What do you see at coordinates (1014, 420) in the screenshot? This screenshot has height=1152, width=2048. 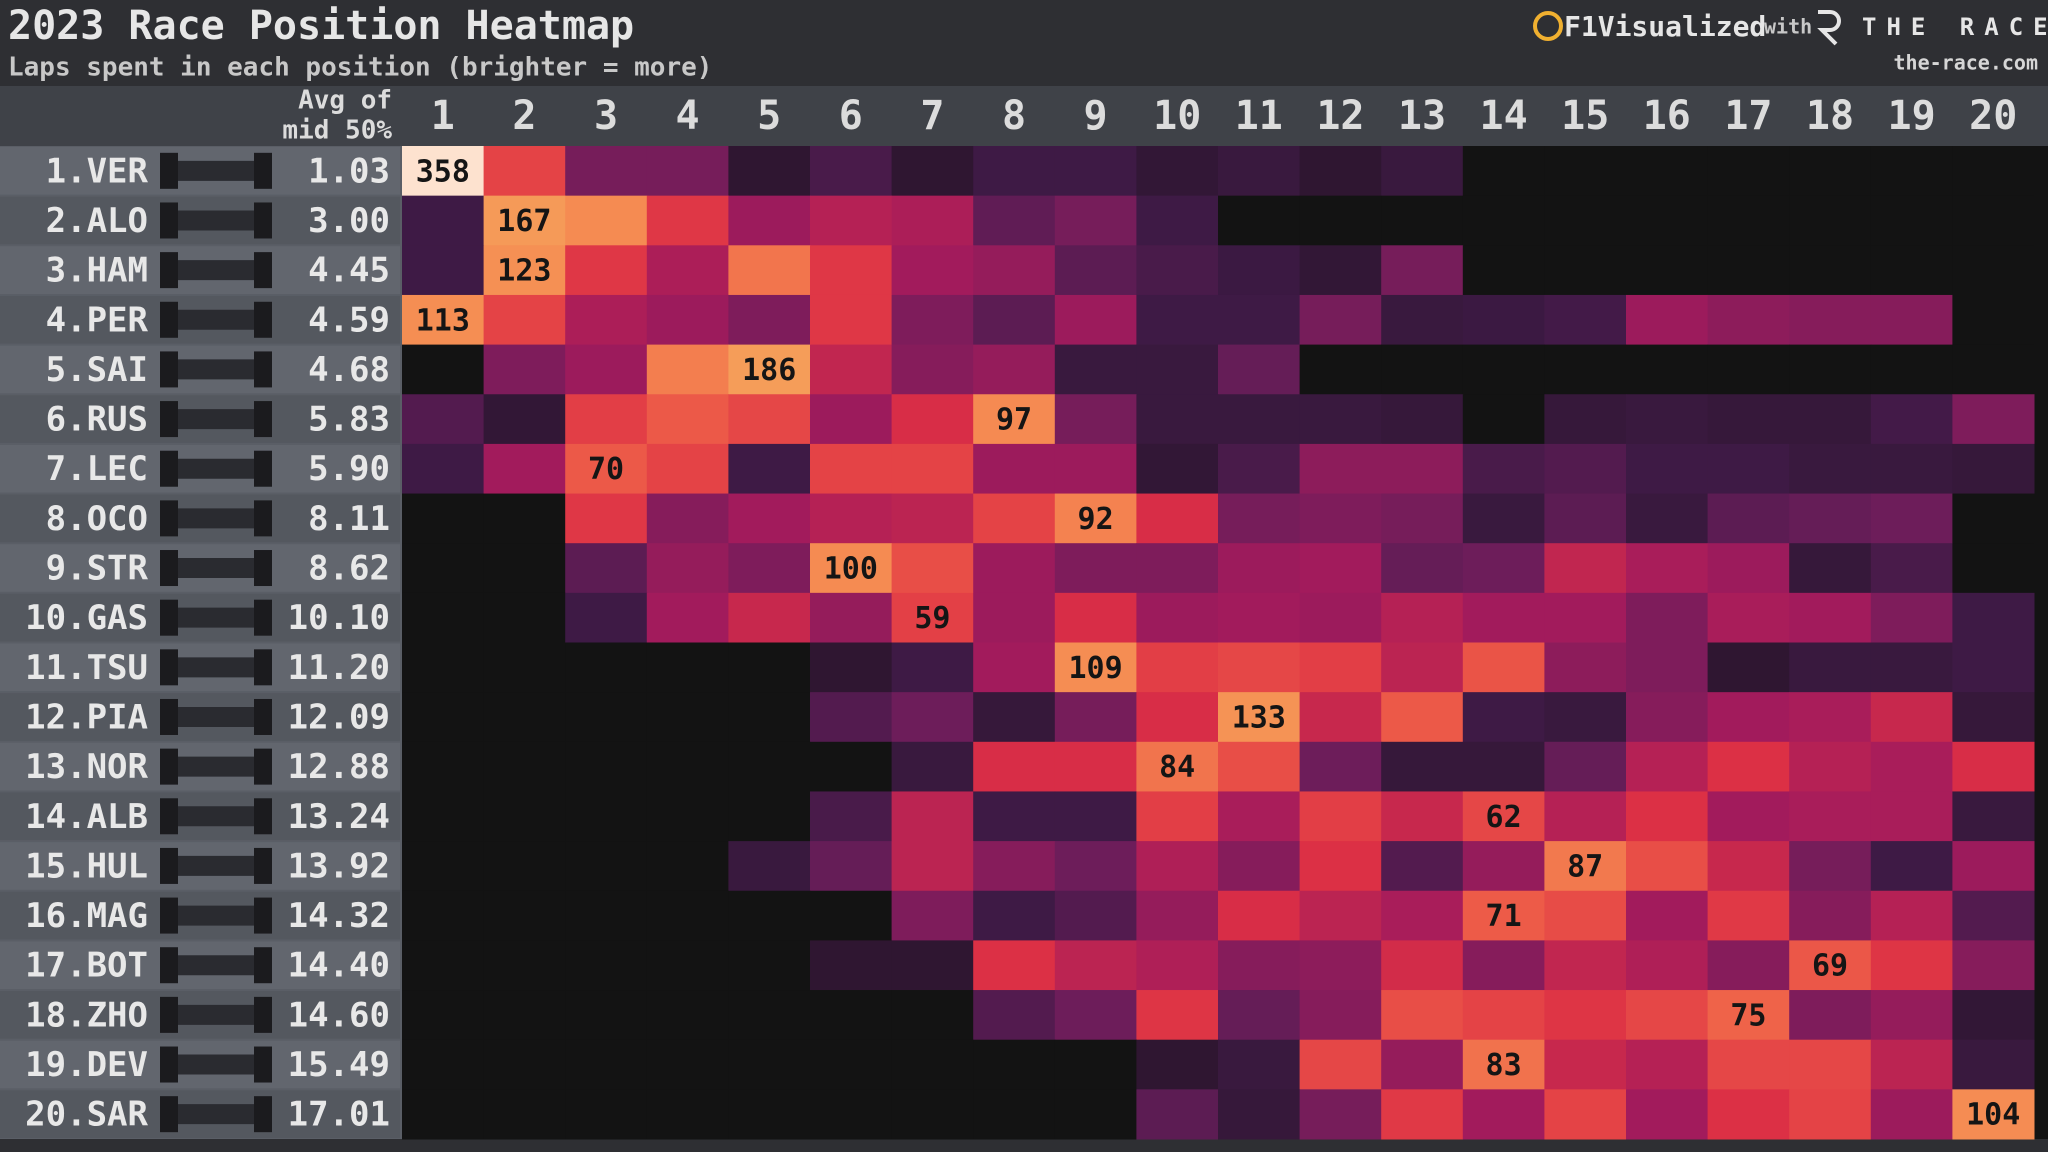 I see `cell-label: 97` at bounding box center [1014, 420].